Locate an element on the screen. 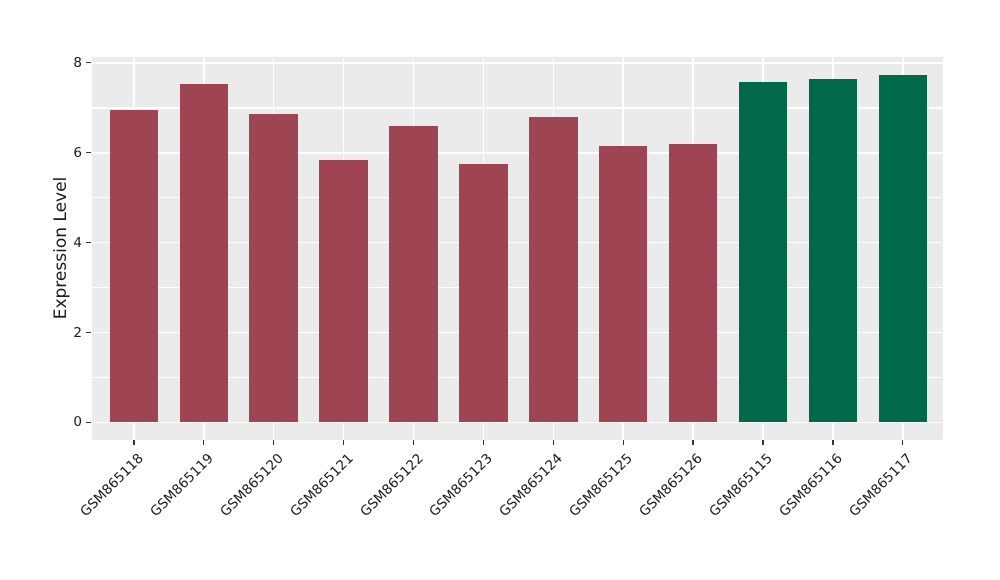 The width and height of the screenshot is (1000, 580). y-tick-label: 0 is located at coordinates (77, 422).